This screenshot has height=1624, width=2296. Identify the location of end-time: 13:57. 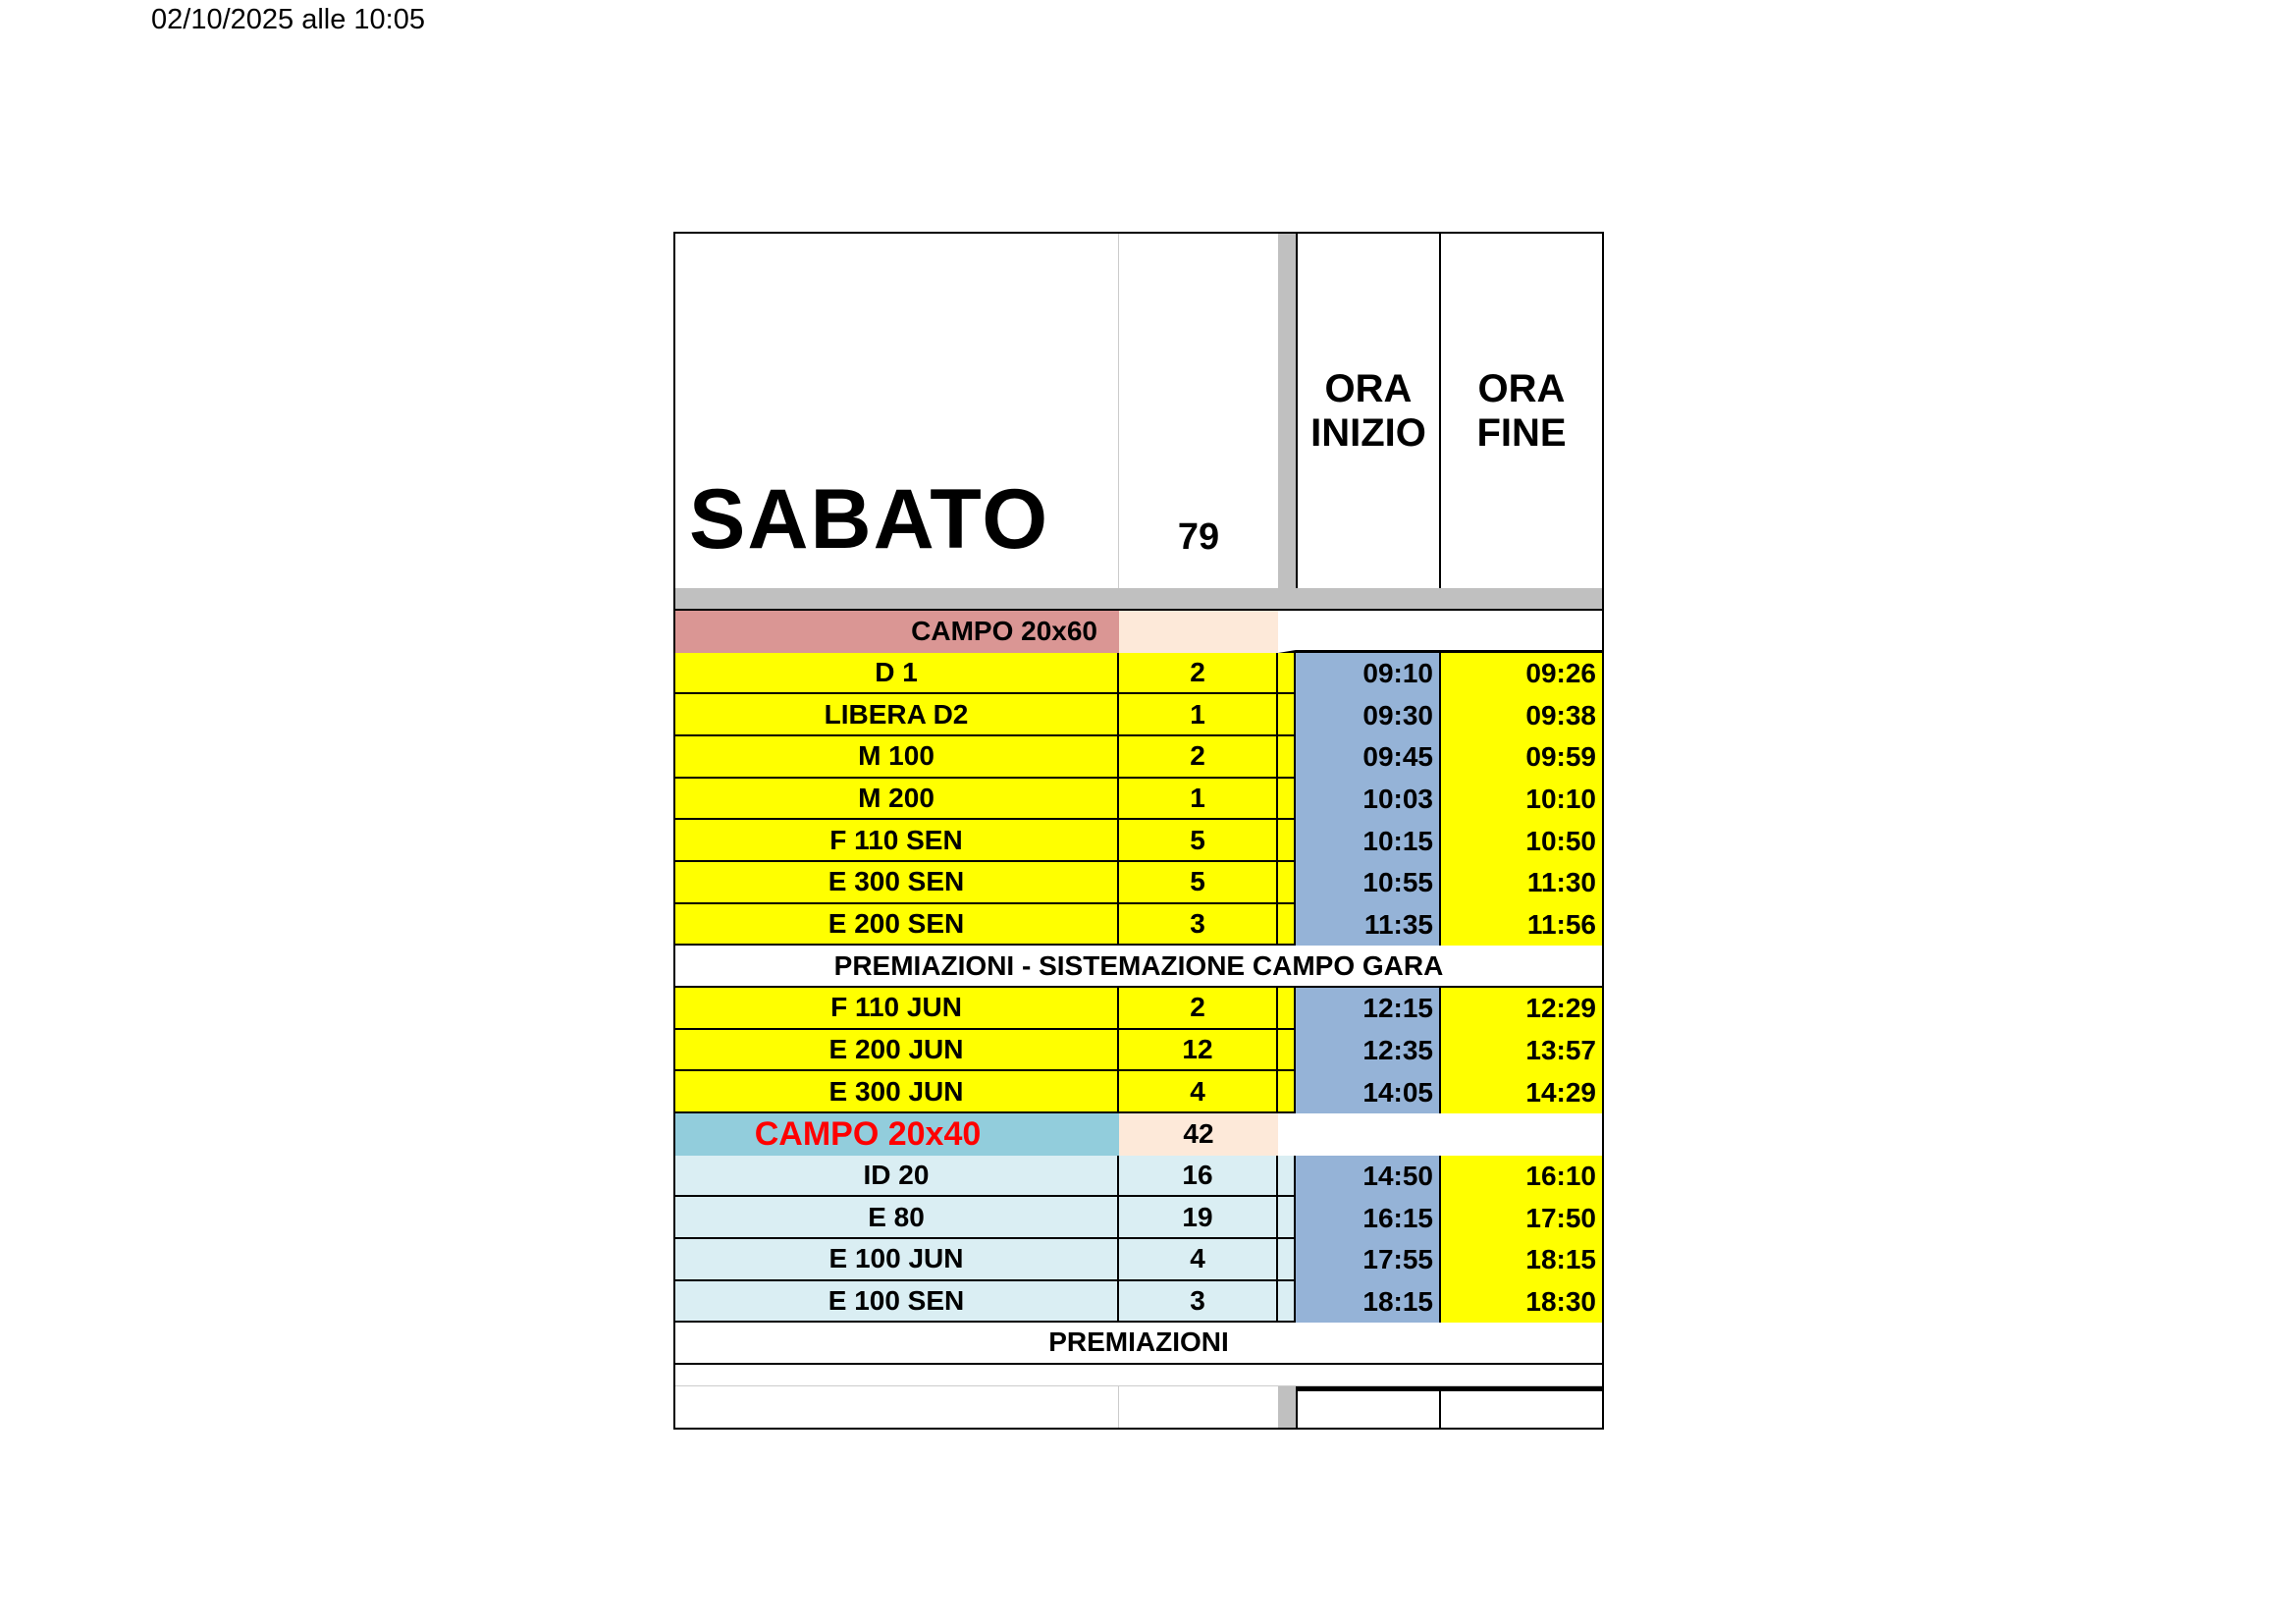
(1521, 1050).